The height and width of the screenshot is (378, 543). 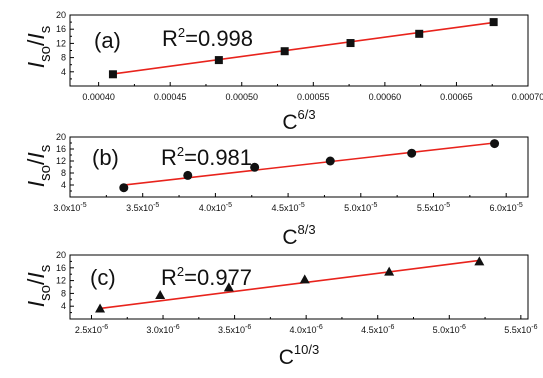 What do you see at coordinates (105, 157) in the screenshot?
I see `panel-label: (b)` at bounding box center [105, 157].